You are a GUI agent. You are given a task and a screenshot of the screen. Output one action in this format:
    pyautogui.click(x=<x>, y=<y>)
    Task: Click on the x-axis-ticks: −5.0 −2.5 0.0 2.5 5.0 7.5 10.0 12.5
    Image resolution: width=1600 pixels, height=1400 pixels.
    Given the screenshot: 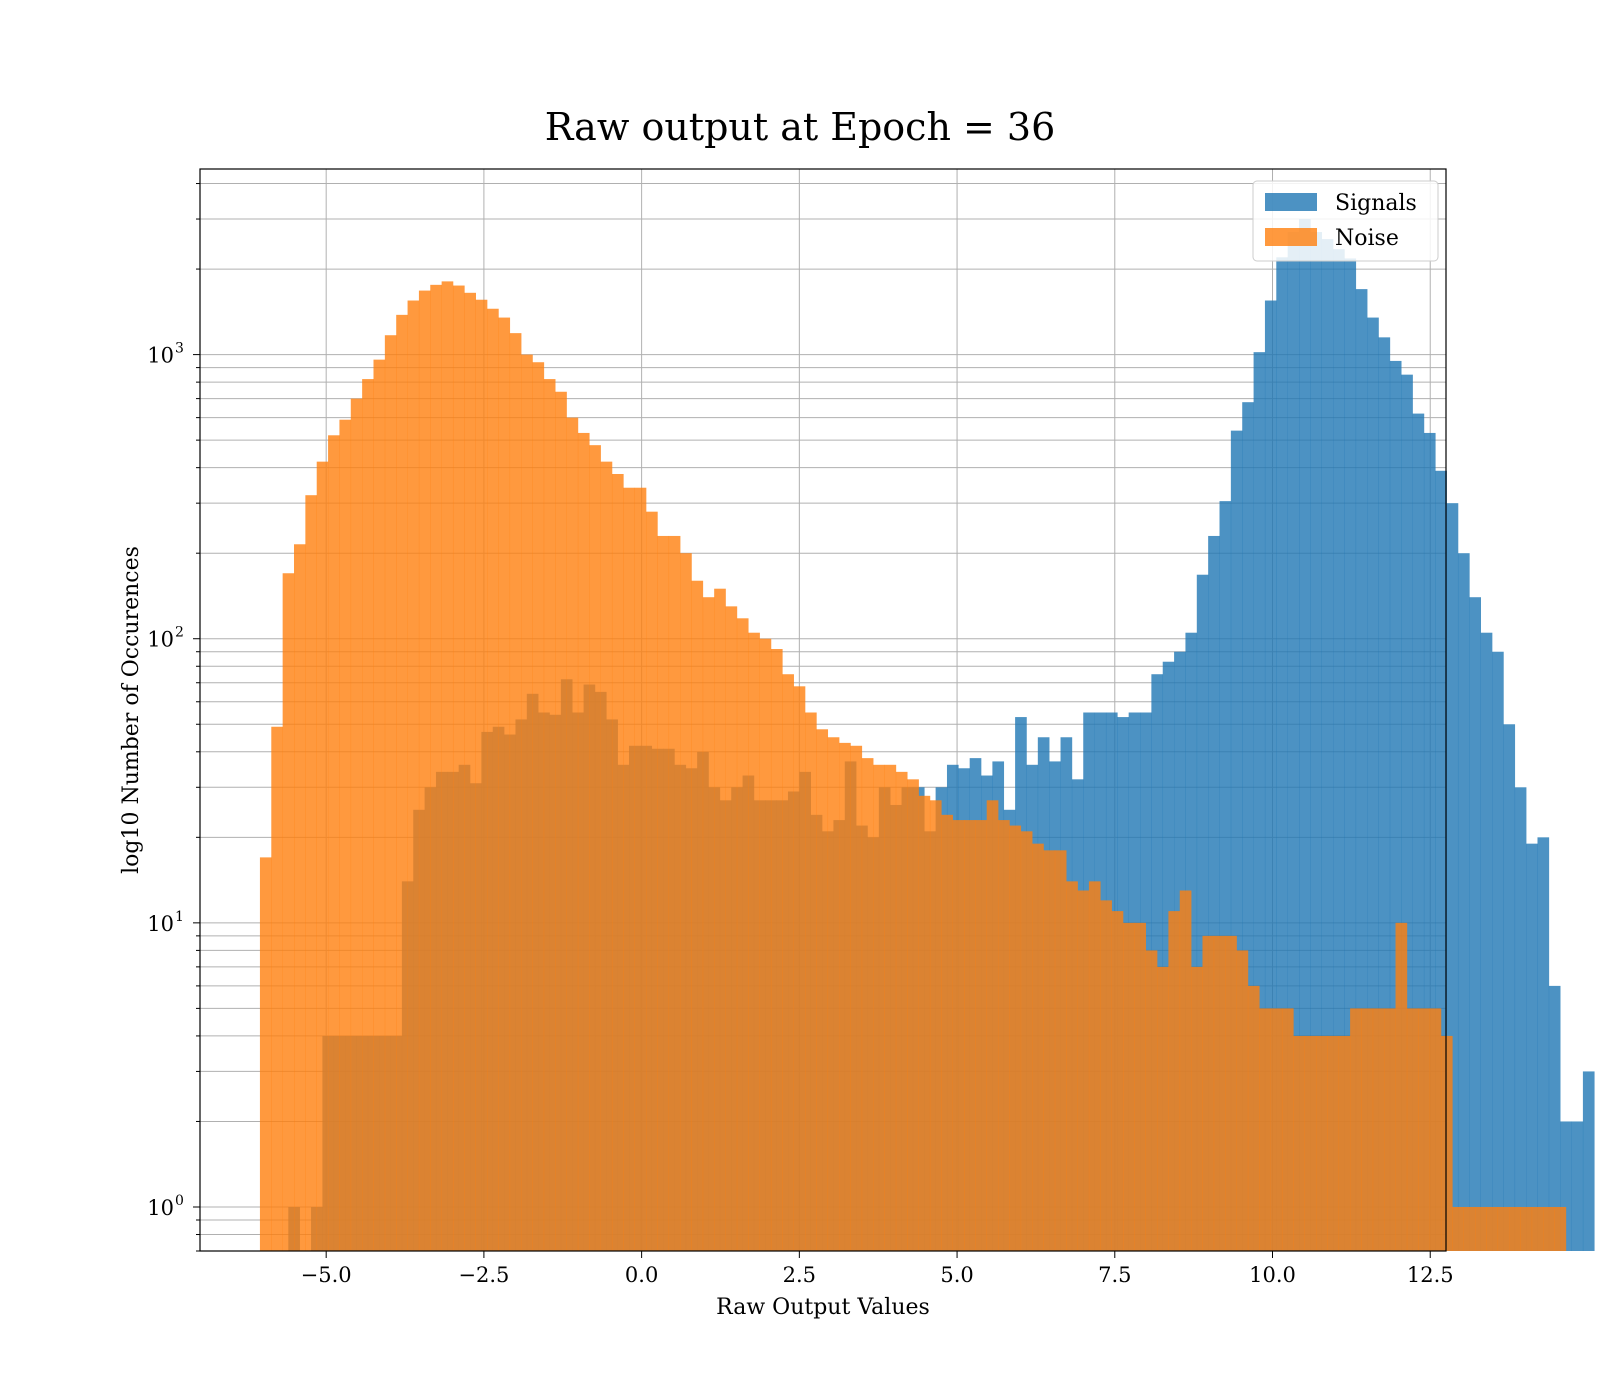 What is the action you would take?
    pyautogui.click(x=877, y=1269)
    